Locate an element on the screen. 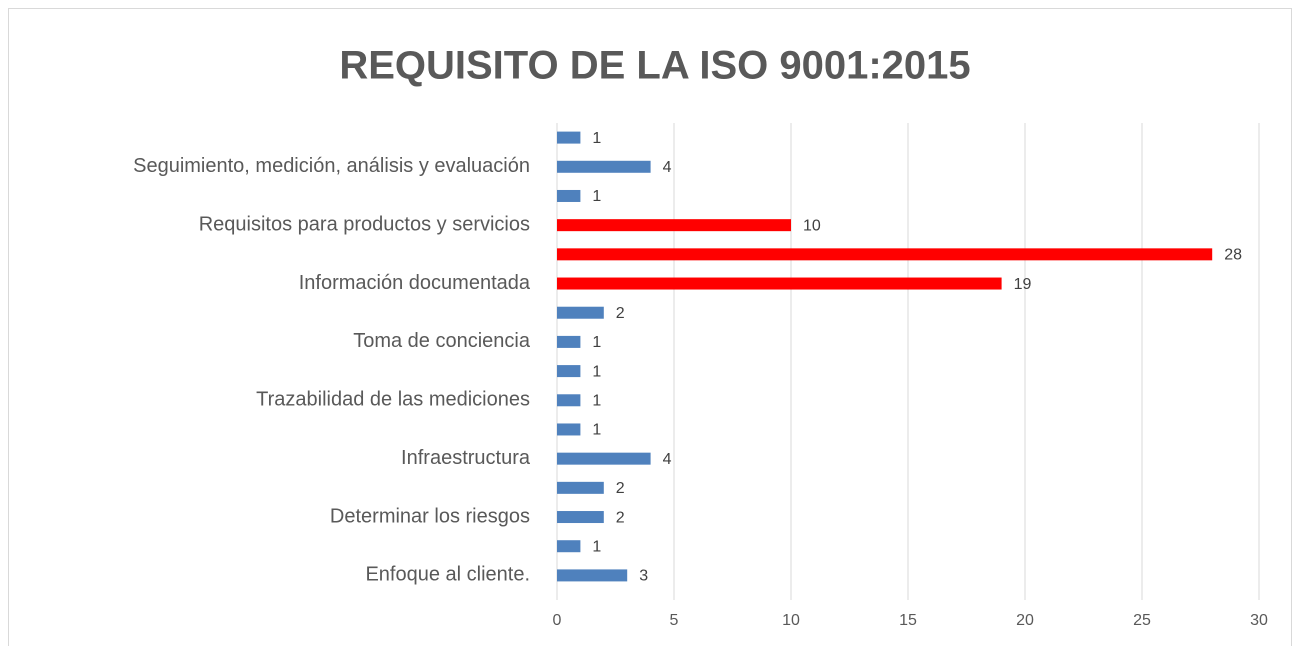 The height and width of the screenshot is (646, 1300). x-tick-label: 20 is located at coordinates (1025, 620).